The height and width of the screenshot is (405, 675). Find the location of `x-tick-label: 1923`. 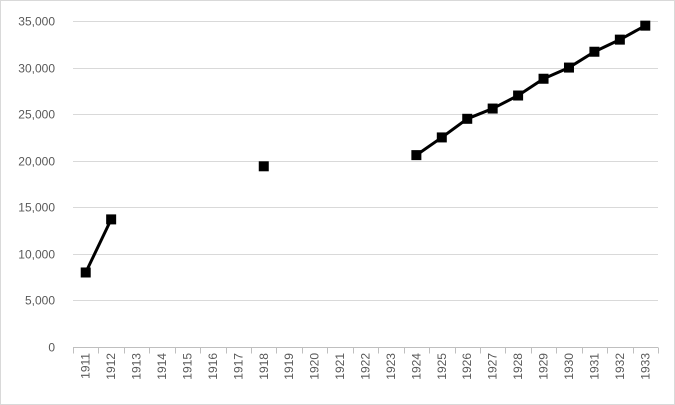

x-tick-label: 1923 is located at coordinates (391, 366).